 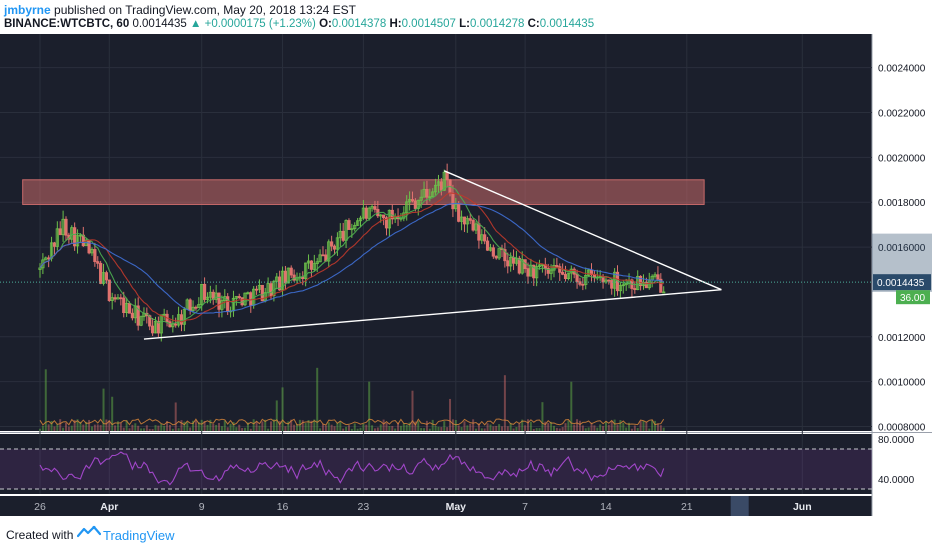 What do you see at coordinates (89, 532) in the screenshot?
I see `tradingview-logo-icon` at bounding box center [89, 532].